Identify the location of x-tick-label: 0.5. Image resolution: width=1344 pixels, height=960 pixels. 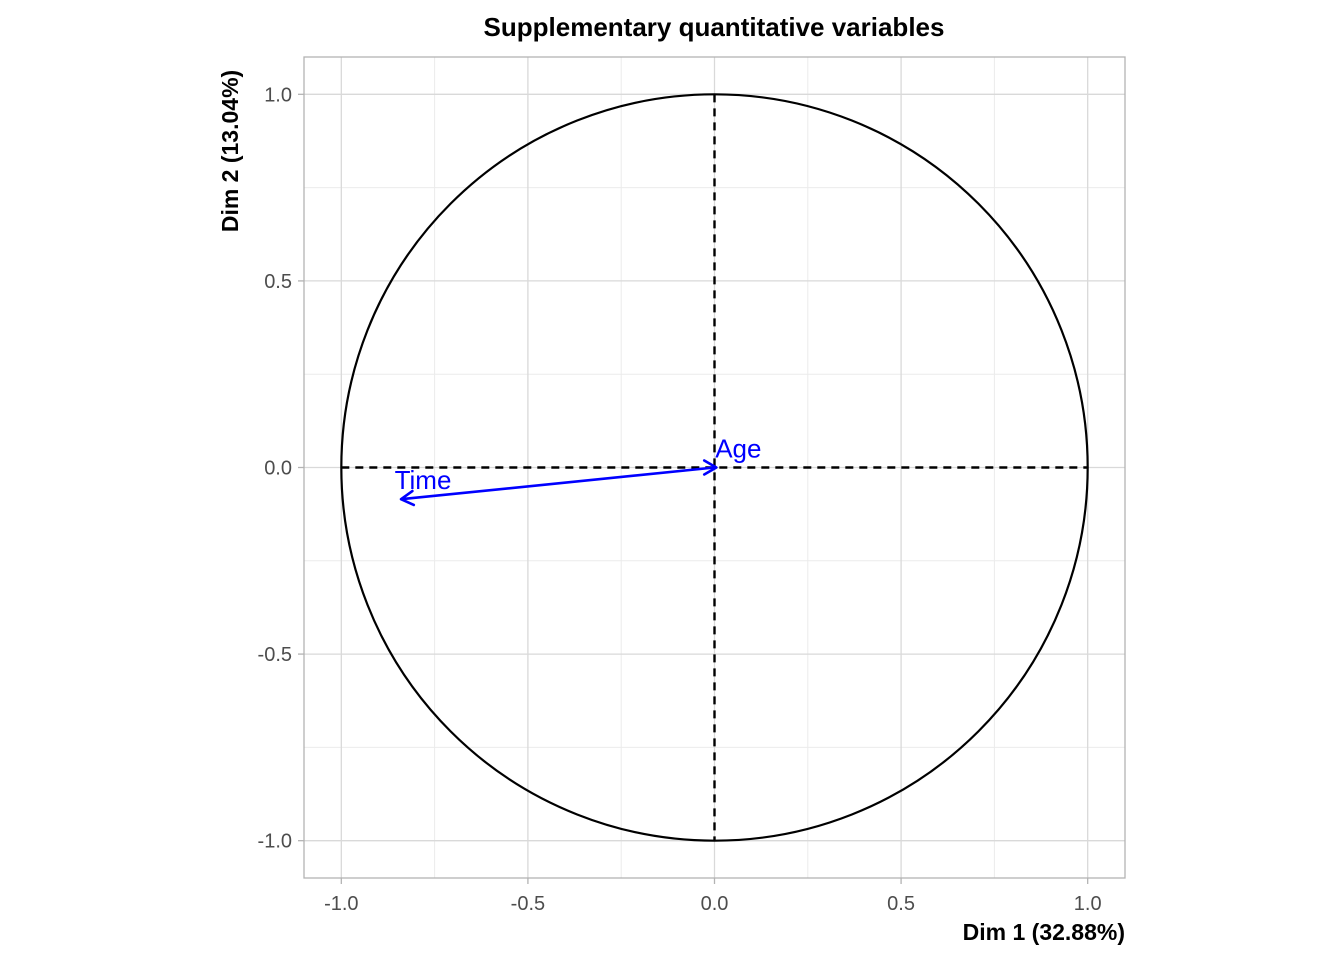
(901, 904).